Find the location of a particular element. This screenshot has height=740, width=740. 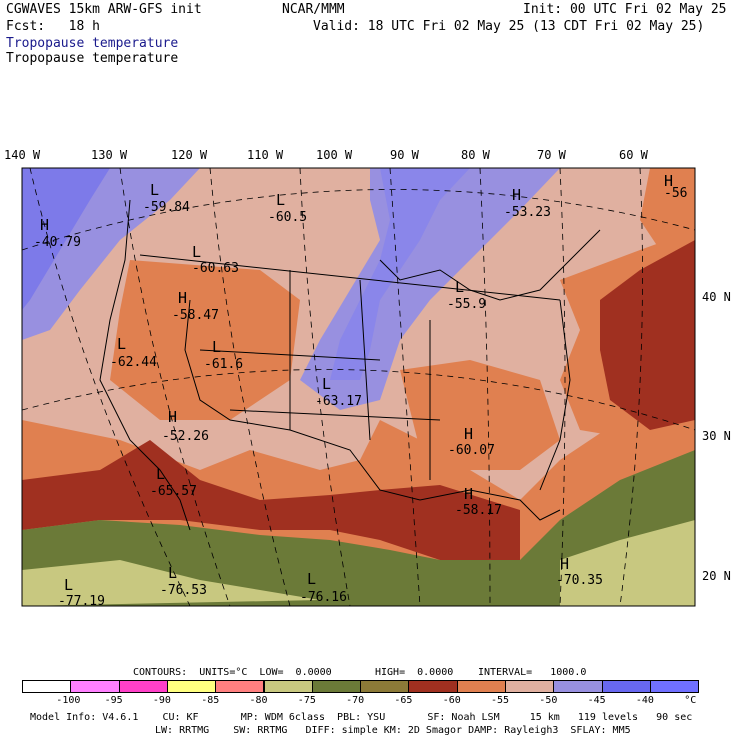

lon-label: 100 W is located at coordinates (334, 155).